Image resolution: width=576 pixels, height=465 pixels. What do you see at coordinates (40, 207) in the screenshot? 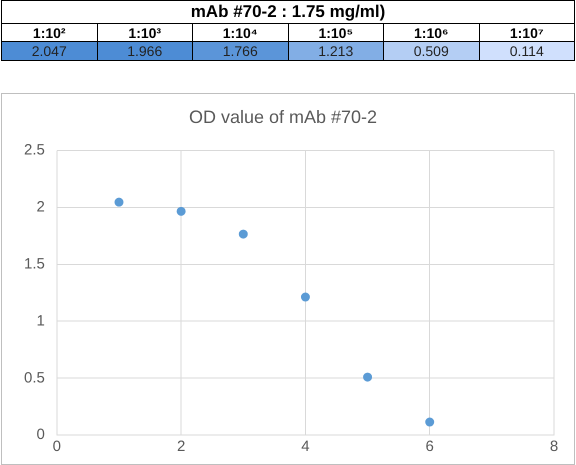
I see `y-tick-label: 2` at bounding box center [40, 207].